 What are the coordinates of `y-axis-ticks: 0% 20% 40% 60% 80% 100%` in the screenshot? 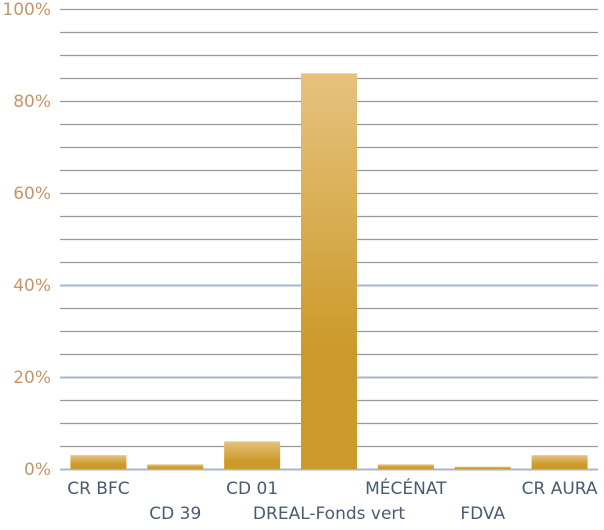 It's located at (26, 240).